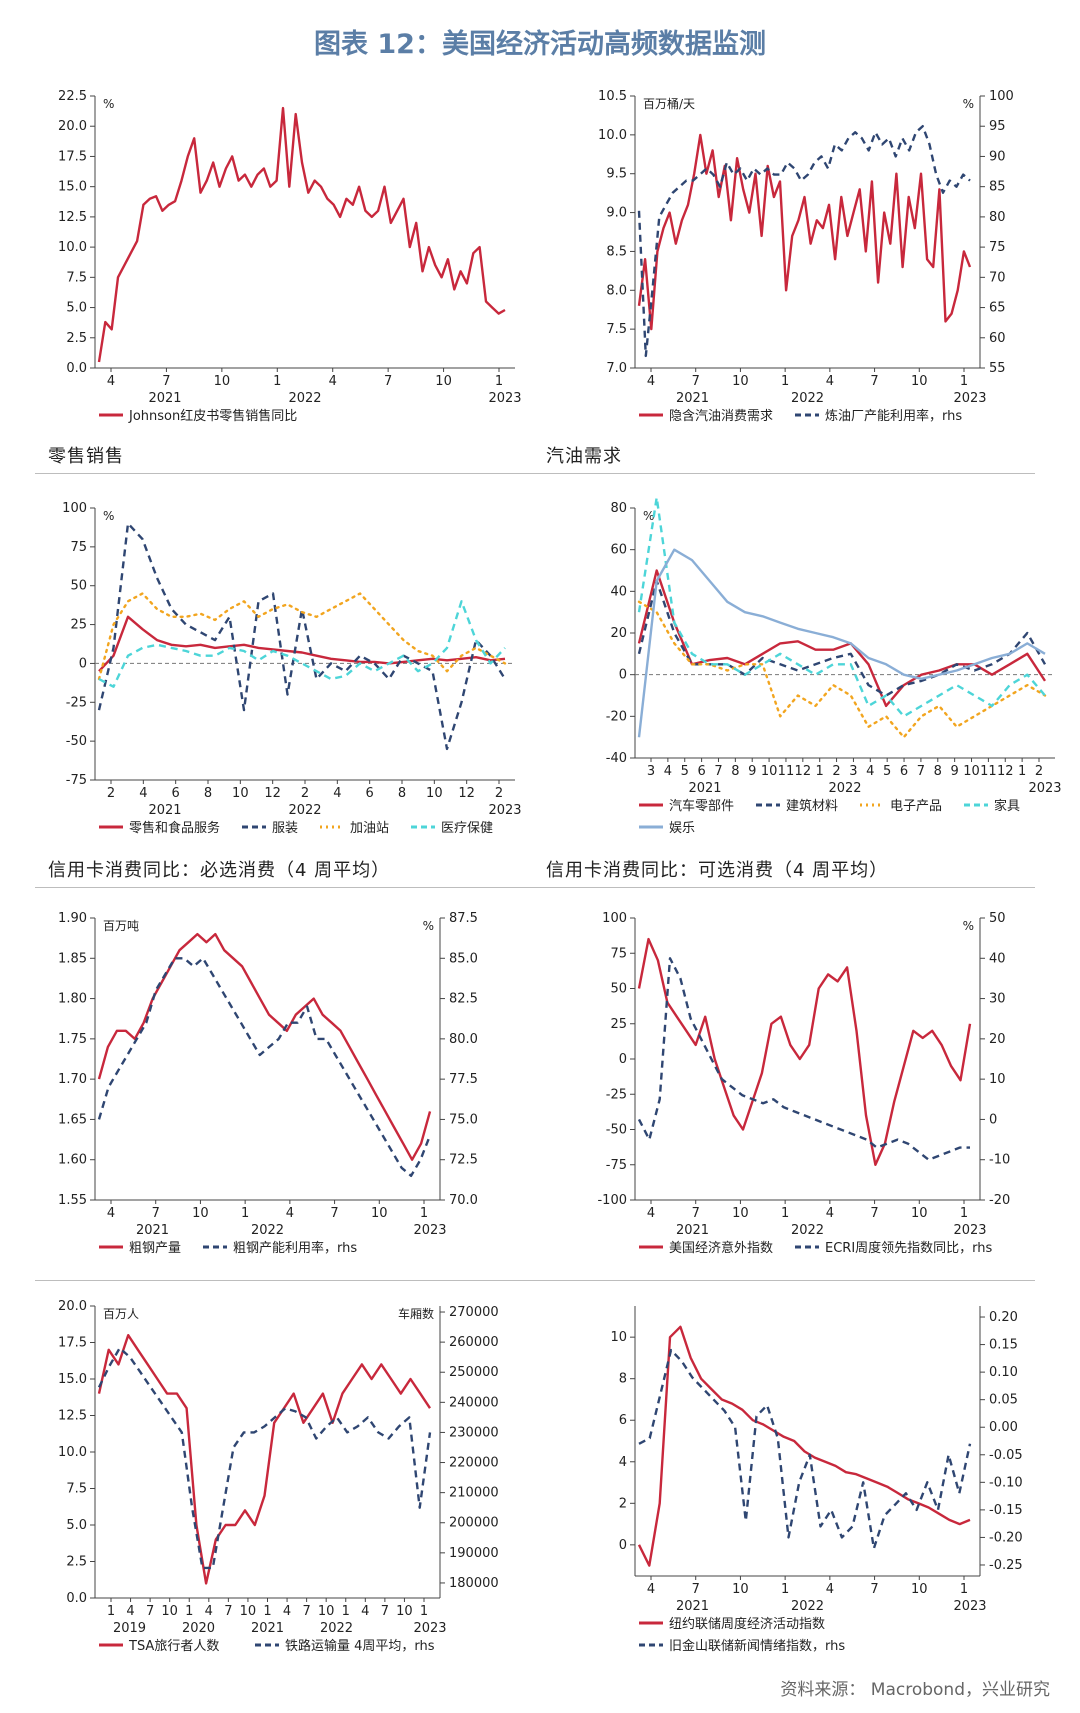 Image resolution: width=1080 pixels, height=1713 pixels. I want to click on y-tick-label-left: -50, so click(76, 741).